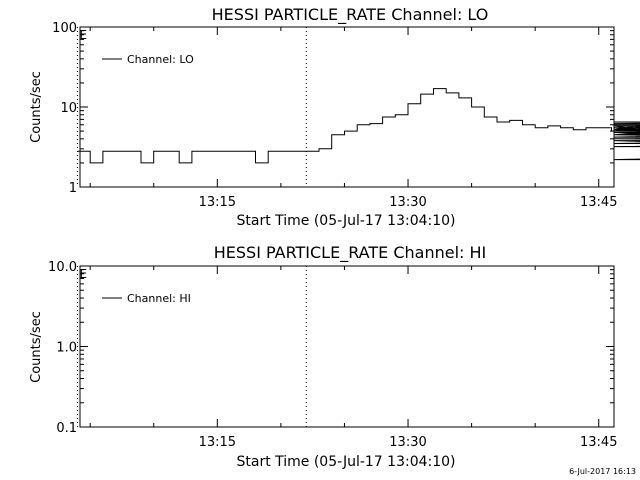  I want to click on panel-hi-legend-label: Channel: HI, so click(159, 298).